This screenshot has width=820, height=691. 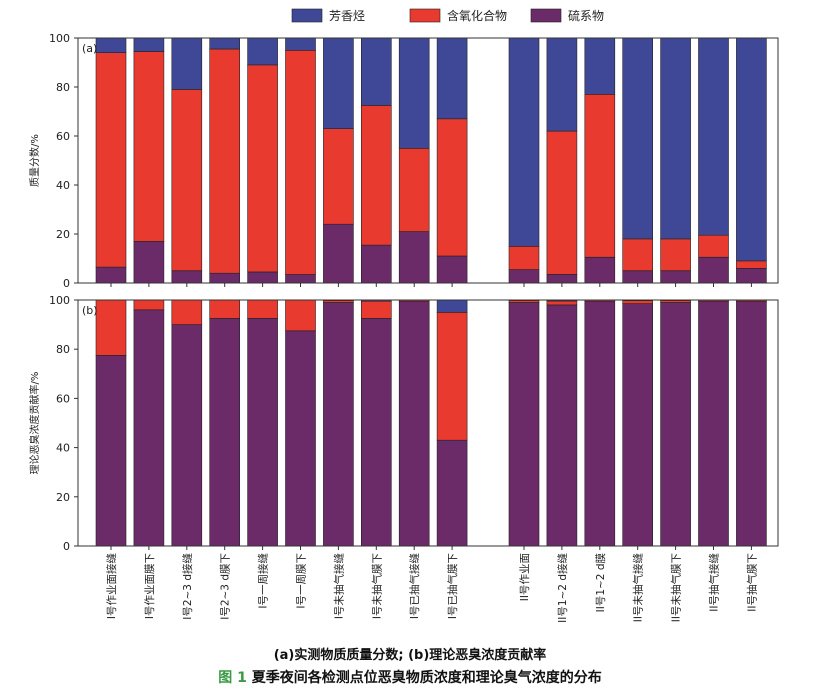 What do you see at coordinates (524, 258) in the screenshot?
I see `bar-a-10-含氧化合物` at bounding box center [524, 258].